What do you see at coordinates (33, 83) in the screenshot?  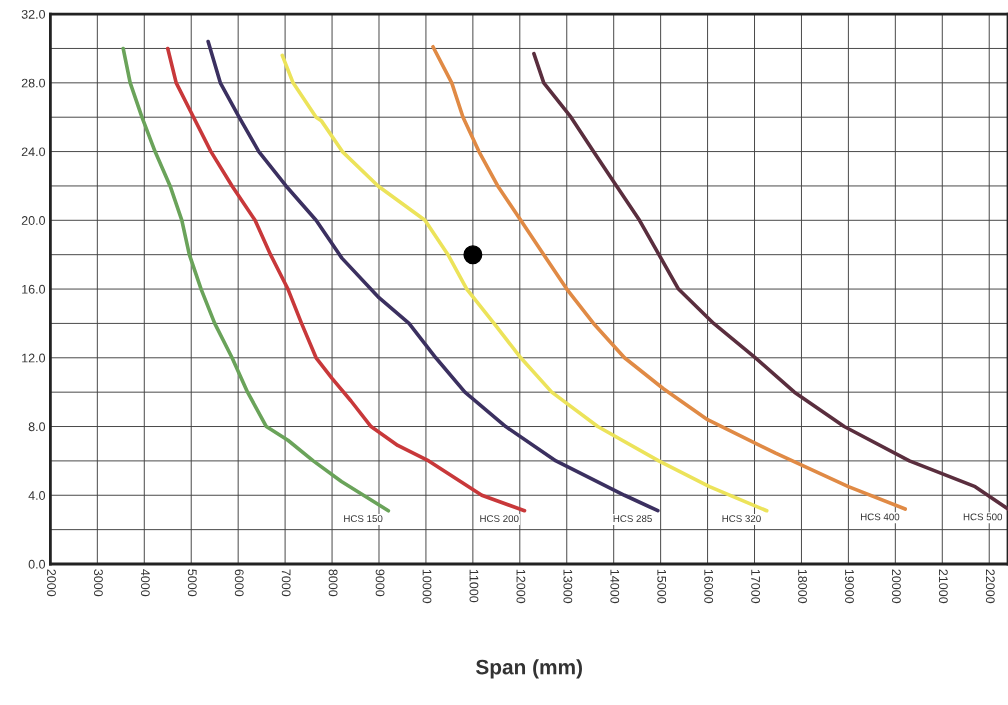 I see `y-tick-label: 28.0` at bounding box center [33, 83].